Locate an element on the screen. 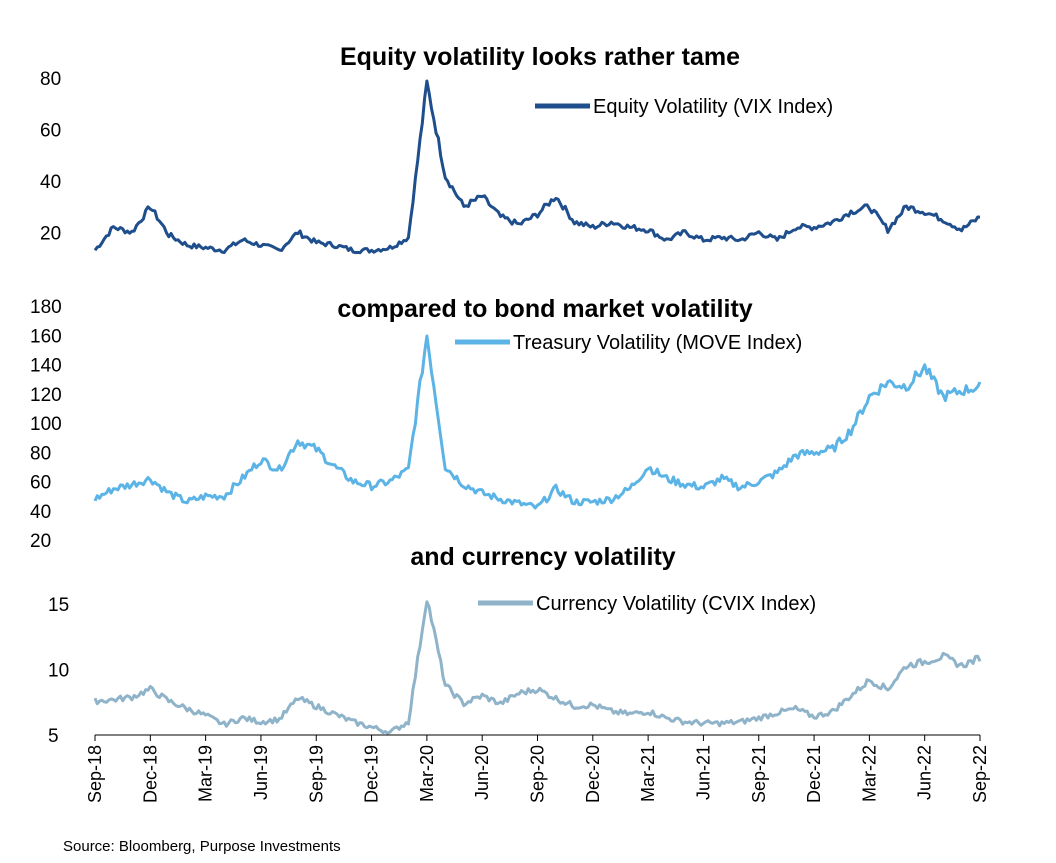  chart-title-bond: compared to bond market volatility is located at coordinates (544, 309).